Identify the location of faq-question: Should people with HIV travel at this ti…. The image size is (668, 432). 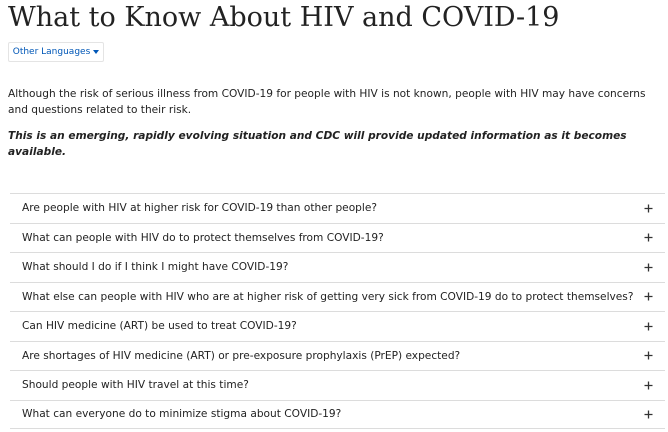
(135, 385).